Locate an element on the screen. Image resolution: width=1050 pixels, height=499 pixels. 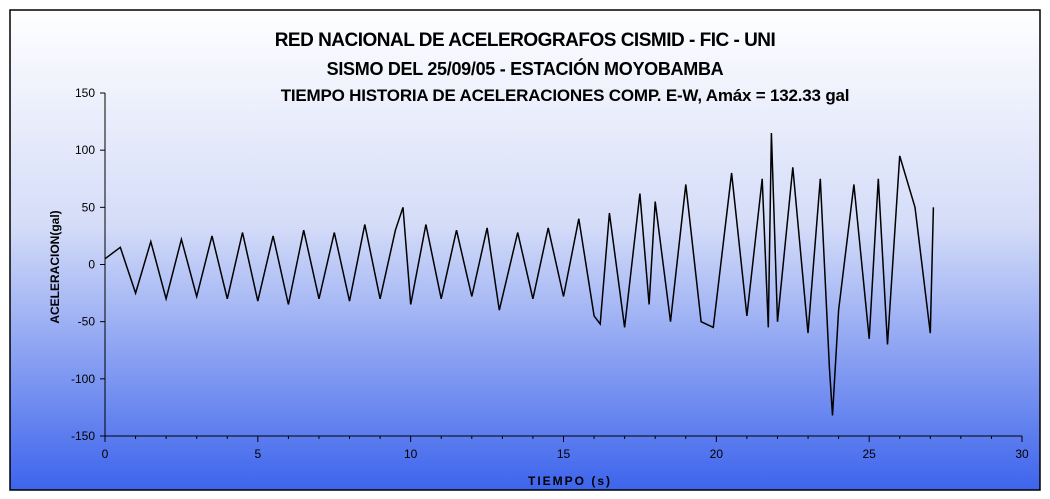
y-tick-label: -50 is located at coordinates (87, 322).